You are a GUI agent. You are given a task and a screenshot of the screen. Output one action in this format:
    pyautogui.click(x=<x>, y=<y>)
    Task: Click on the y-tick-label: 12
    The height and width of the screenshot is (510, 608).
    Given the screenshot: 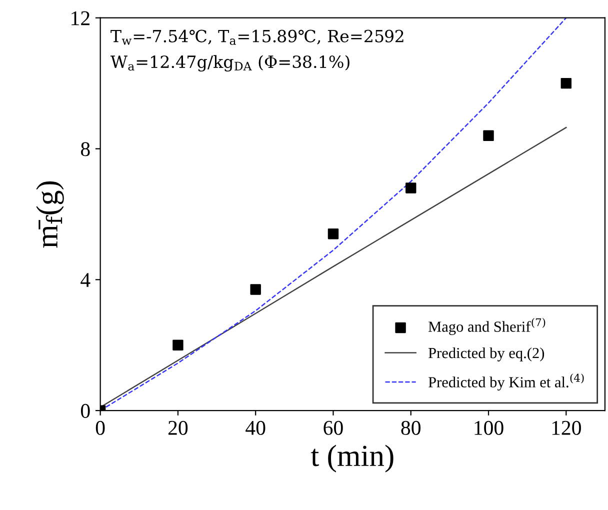 What is the action you would take?
    pyautogui.click(x=81, y=18)
    